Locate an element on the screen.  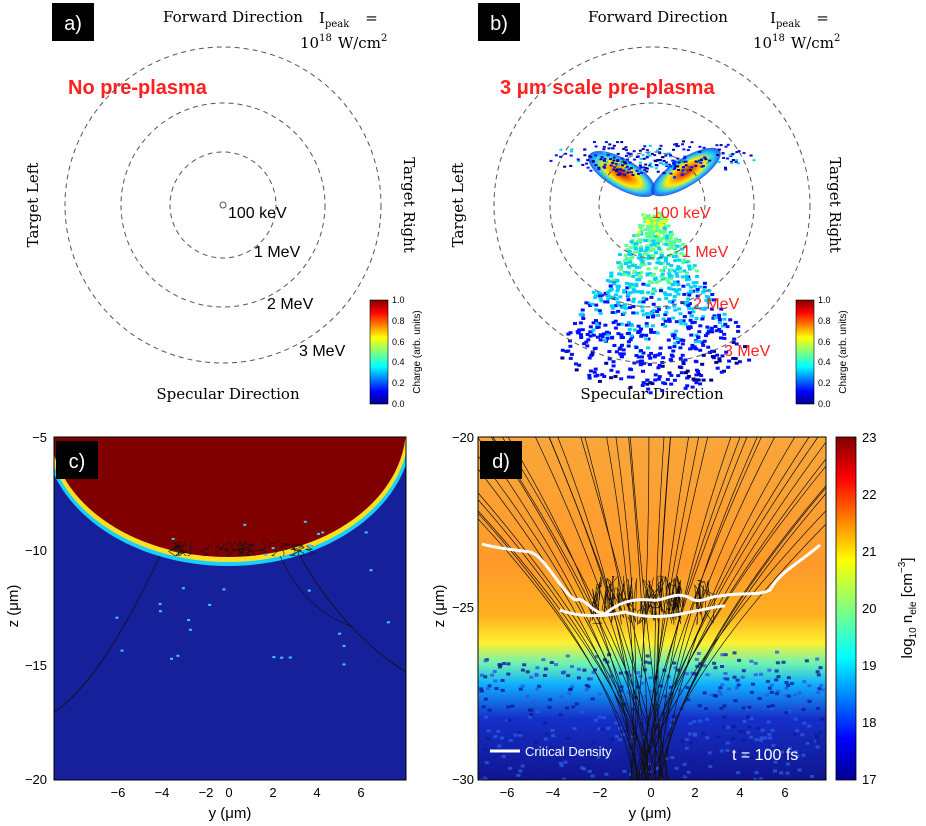
panel-c-dot is located at coordinates (371, 570).